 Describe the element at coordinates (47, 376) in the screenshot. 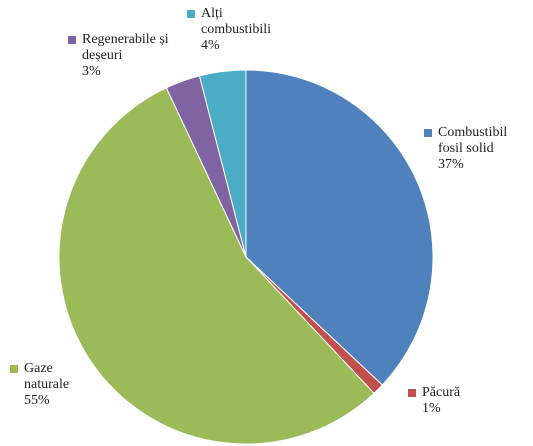

I see `category-name: Gaze naturale` at that location.